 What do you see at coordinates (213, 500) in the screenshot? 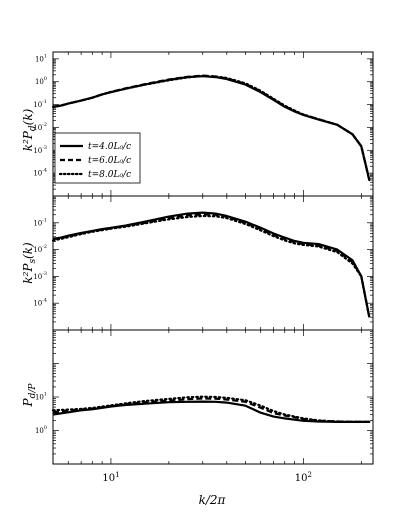
I see `x-axis-label: k/2π` at bounding box center [213, 500].